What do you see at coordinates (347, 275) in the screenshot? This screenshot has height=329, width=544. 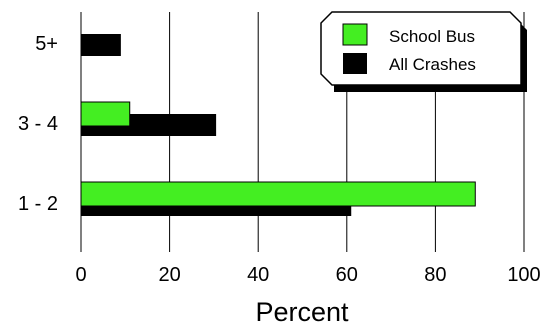 I see `x-tick-label-60: 60` at bounding box center [347, 275].